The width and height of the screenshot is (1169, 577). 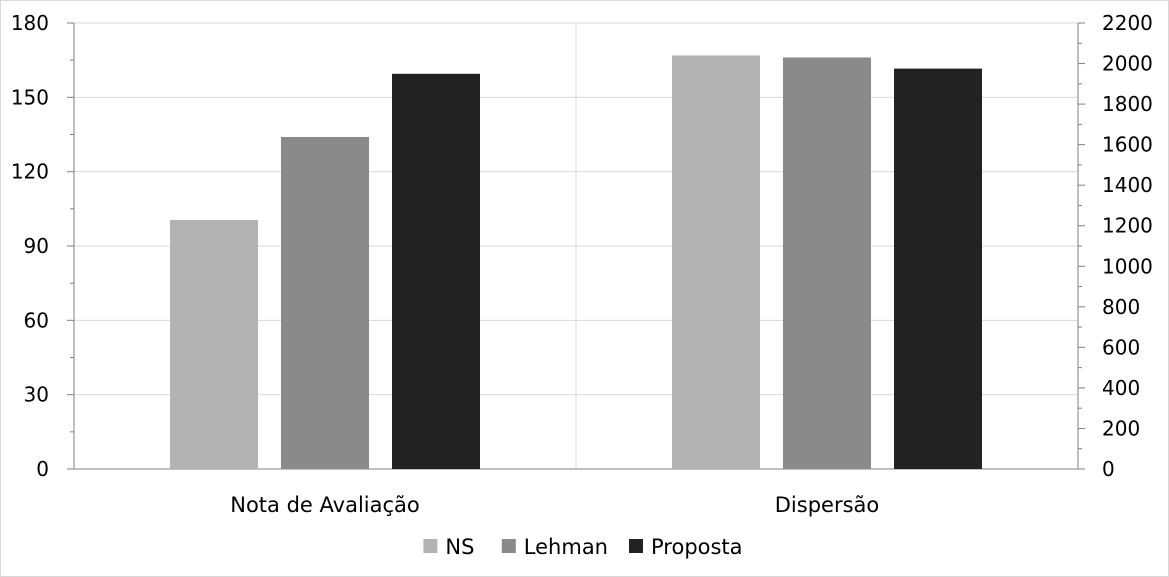 I want to click on y-left-tick-label: 180, so click(x=30, y=23).